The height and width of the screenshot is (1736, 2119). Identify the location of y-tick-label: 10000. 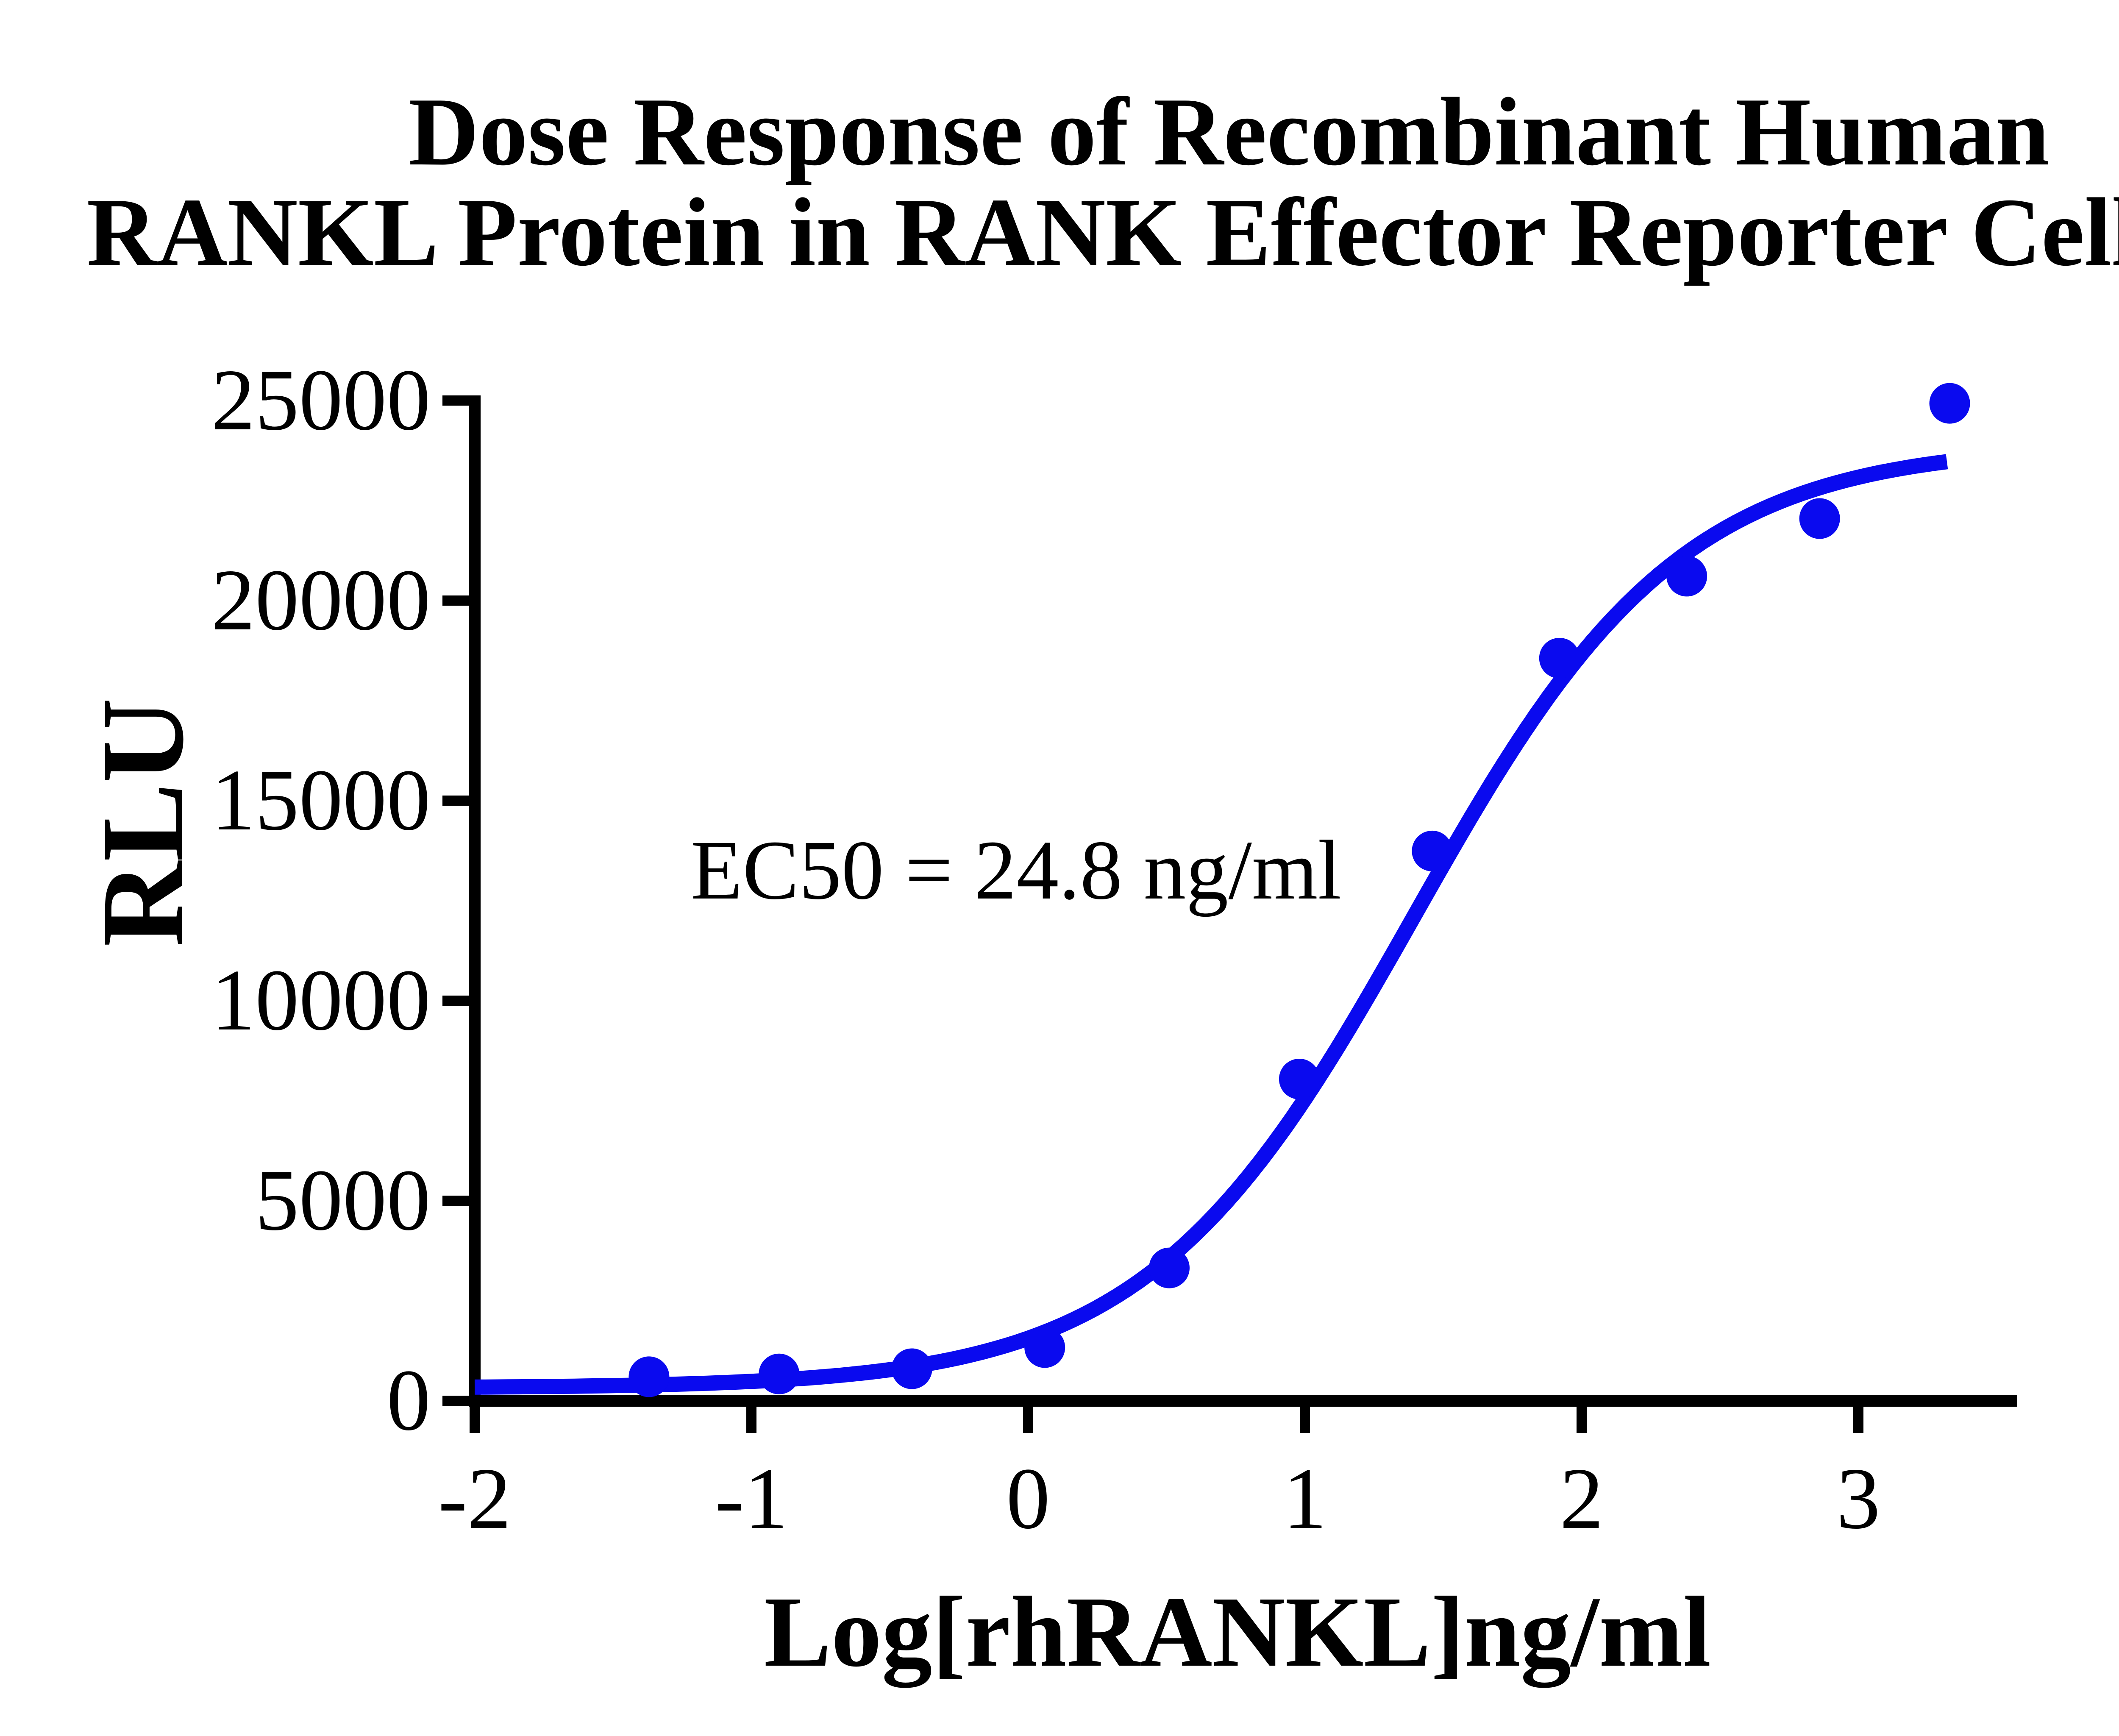
(321, 1000).